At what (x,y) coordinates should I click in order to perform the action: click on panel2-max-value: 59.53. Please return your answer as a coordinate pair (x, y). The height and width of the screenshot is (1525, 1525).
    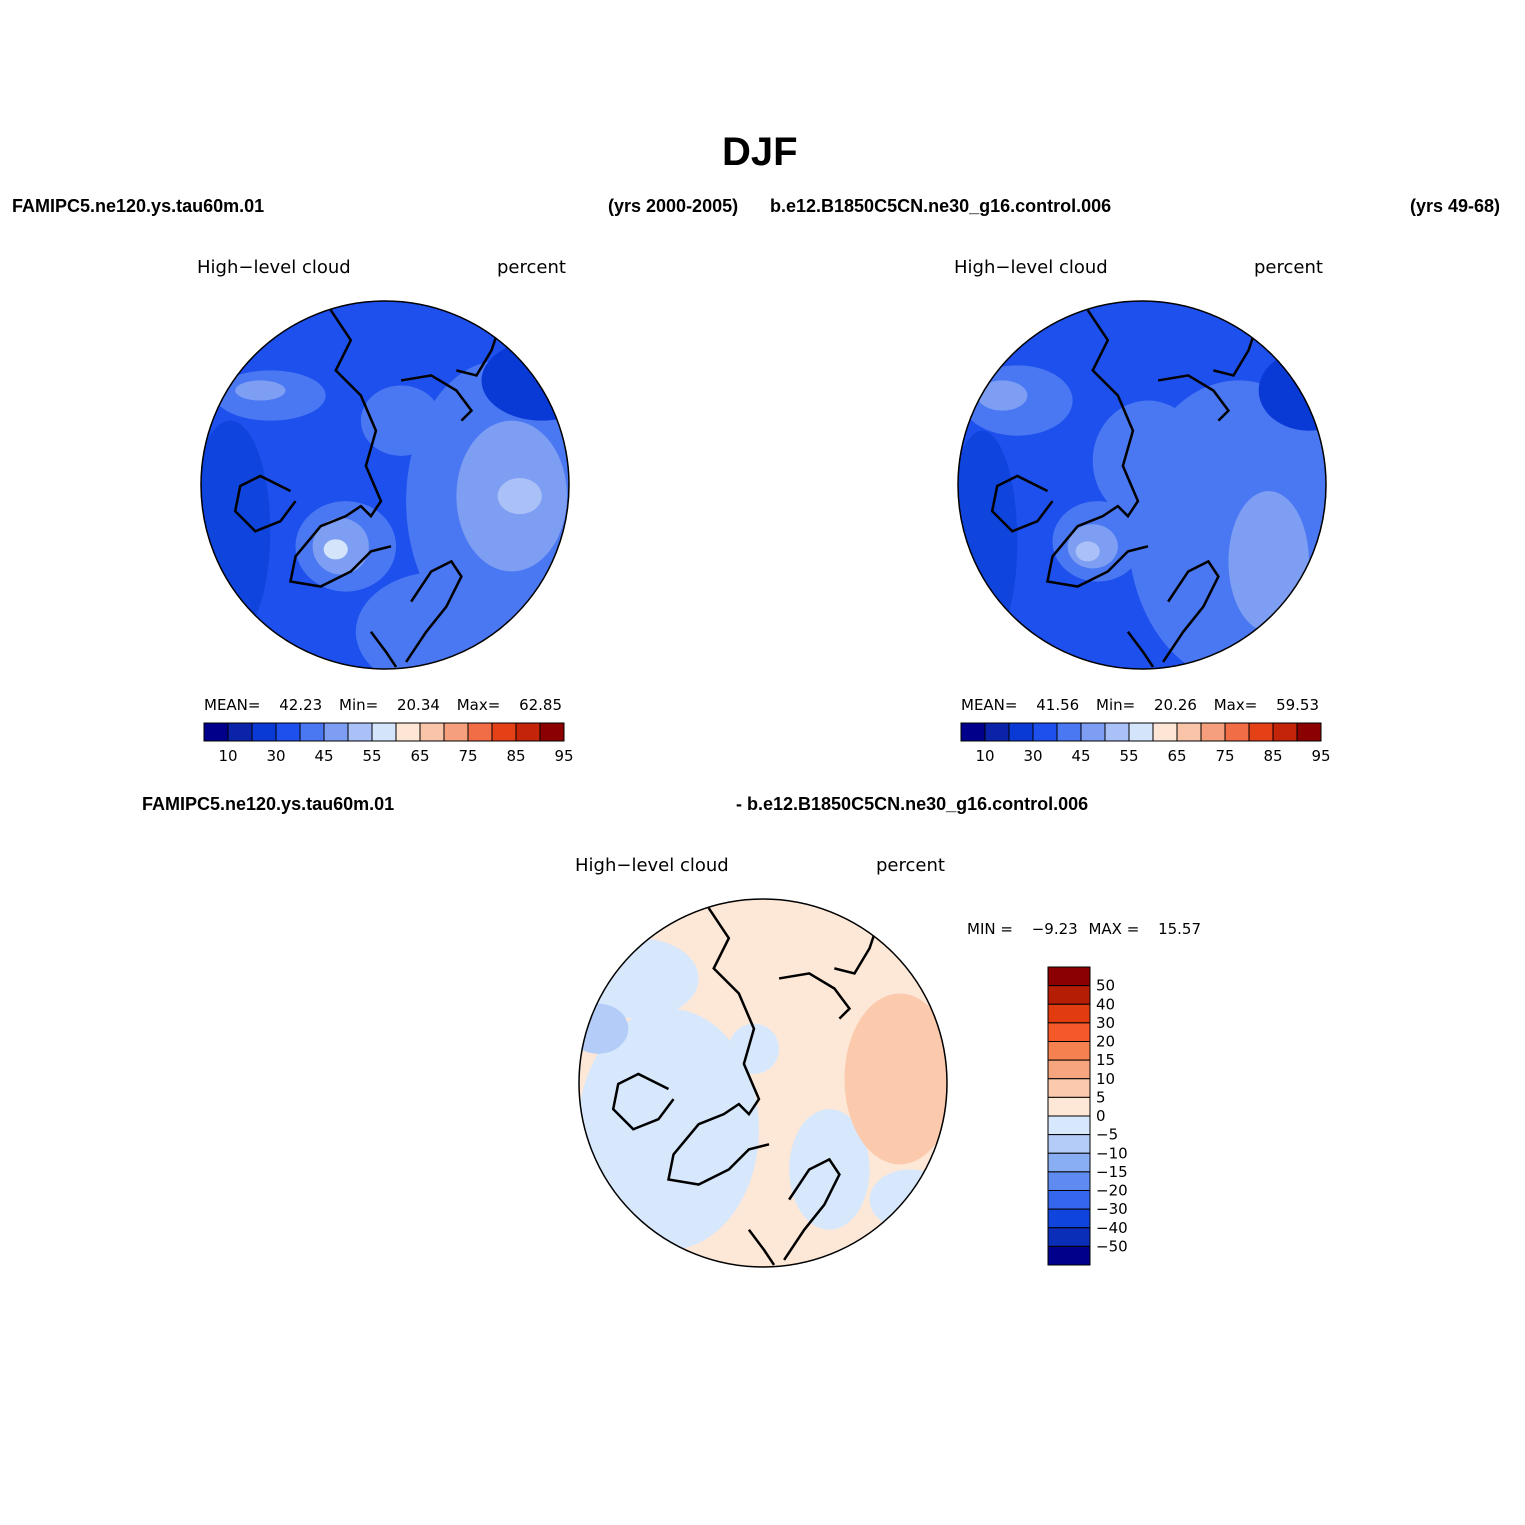
    Looking at the image, I should click on (1298, 705).